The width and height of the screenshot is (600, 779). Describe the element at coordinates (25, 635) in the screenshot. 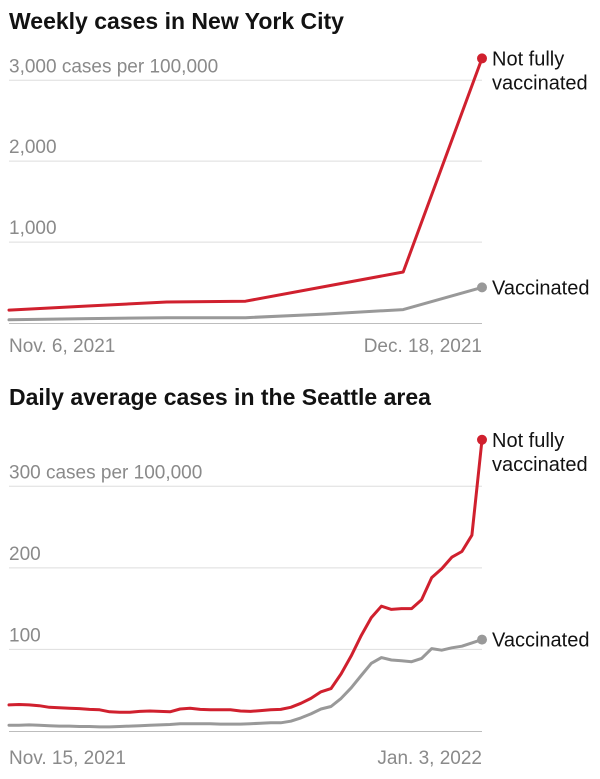

I see `y-tick-label: 100` at that location.